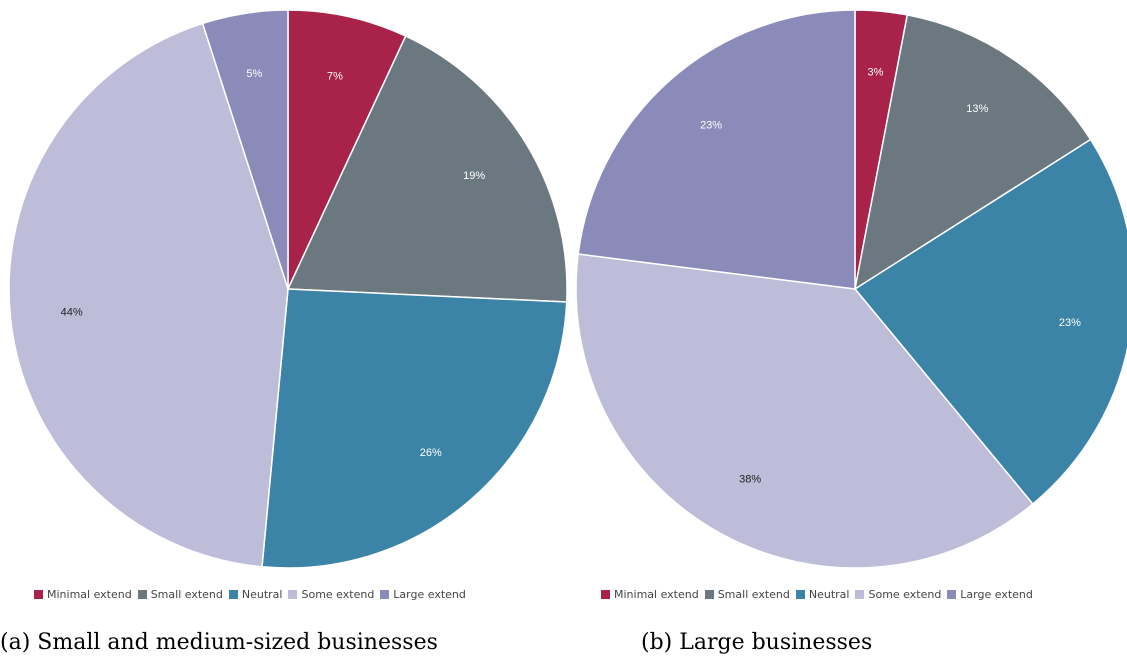 This screenshot has height=667, width=1127. I want to click on slice-label-minimal: 3%, so click(876, 72).